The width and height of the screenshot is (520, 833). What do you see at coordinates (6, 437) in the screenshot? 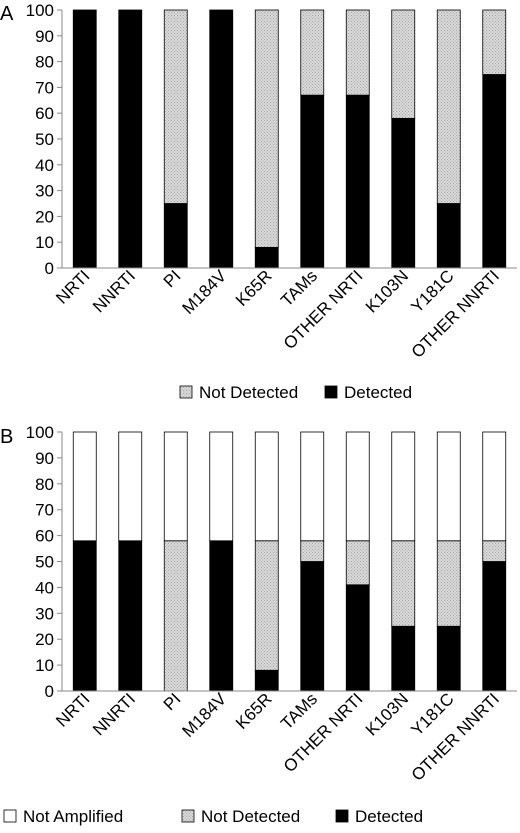
I see `panel-label-b: B` at bounding box center [6, 437].